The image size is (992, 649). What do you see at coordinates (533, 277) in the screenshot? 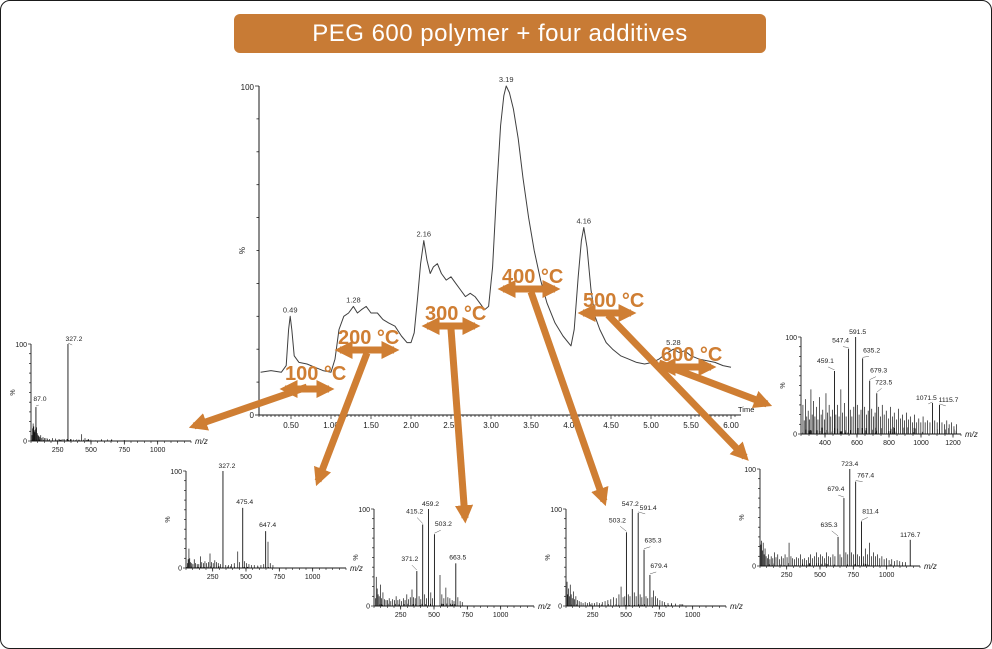
I see `temp-label-400c: 400 °C` at bounding box center [533, 277].